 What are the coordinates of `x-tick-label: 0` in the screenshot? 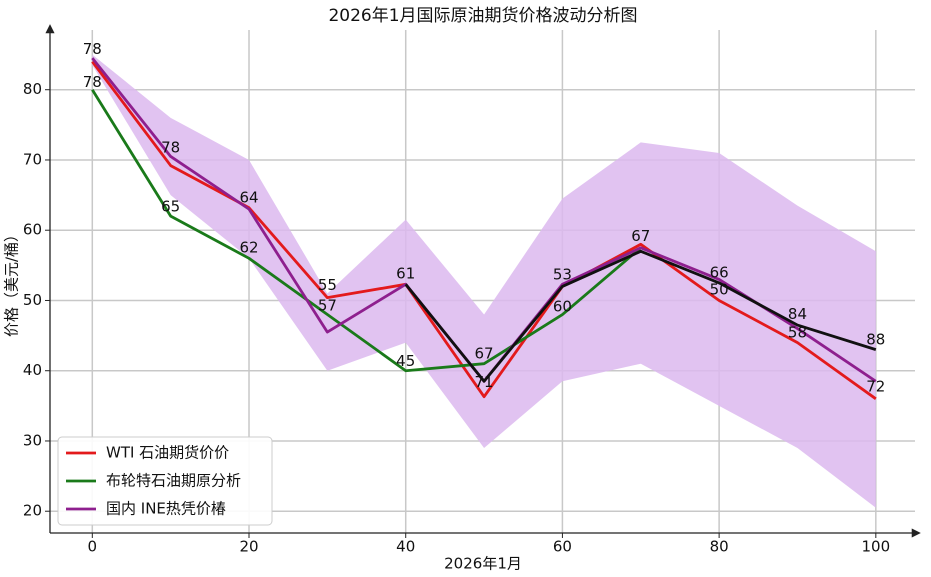 It's located at (93, 547).